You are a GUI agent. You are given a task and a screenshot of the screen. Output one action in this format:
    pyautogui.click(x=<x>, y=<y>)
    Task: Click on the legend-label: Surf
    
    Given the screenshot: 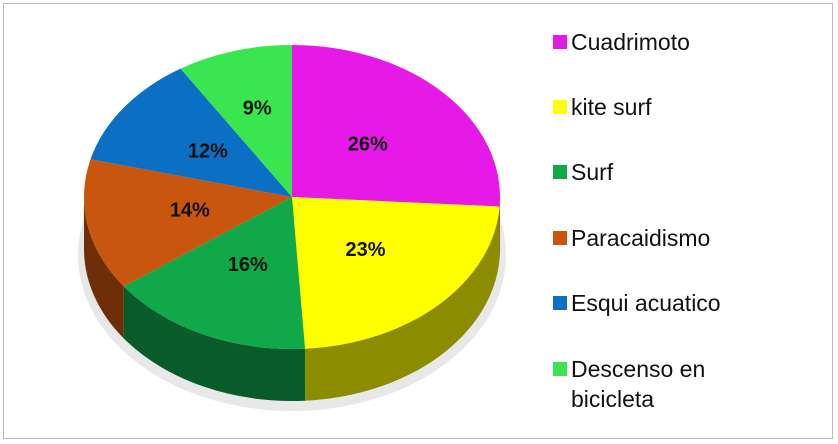 What is the action you would take?
    pyautogui.click(x=592, y=172)
    